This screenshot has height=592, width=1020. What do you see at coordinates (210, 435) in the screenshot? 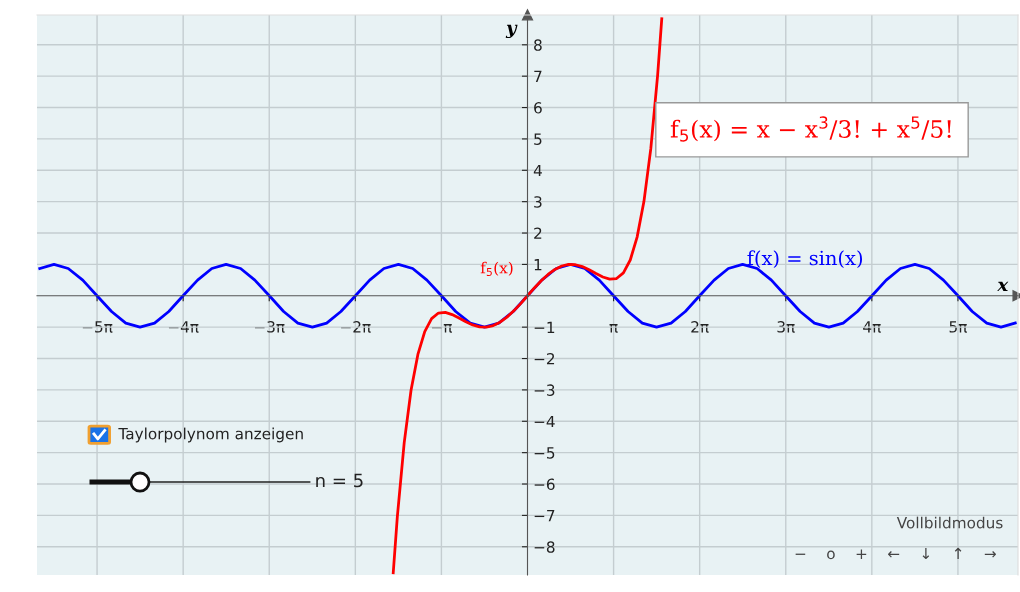
I see `annotation: Taylorpolynom anzeigen` at bounding box center [210, 435].